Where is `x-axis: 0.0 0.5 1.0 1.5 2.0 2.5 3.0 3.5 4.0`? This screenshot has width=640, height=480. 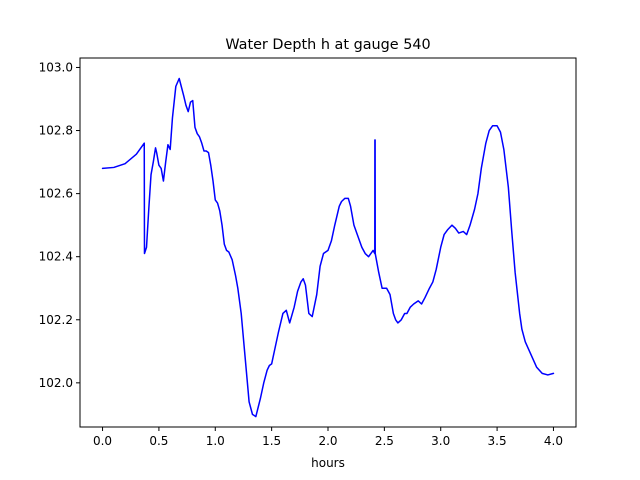
x-axis: 0.0 0.5 1.0 1.5 2.0 2.5 3.0 3.5 4.0 is located at coordinates (328, 437).